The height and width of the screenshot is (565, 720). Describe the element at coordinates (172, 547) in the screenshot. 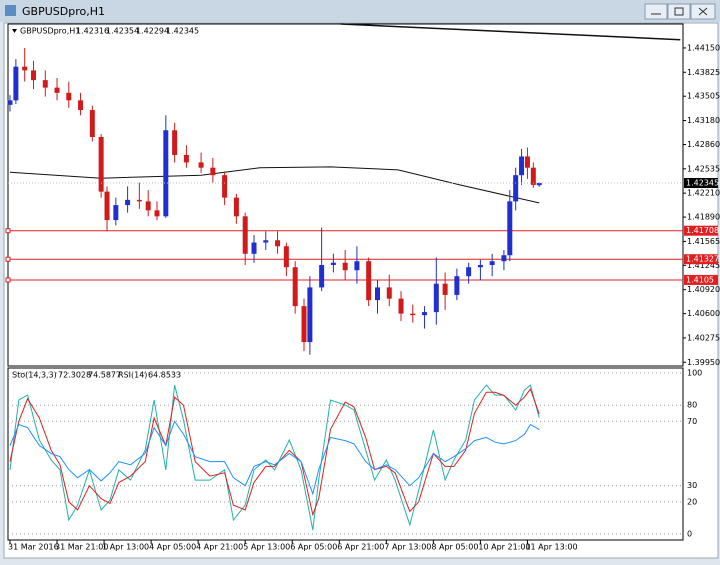

I see `x-tick-label: 4 Apr 05:00` at that location.